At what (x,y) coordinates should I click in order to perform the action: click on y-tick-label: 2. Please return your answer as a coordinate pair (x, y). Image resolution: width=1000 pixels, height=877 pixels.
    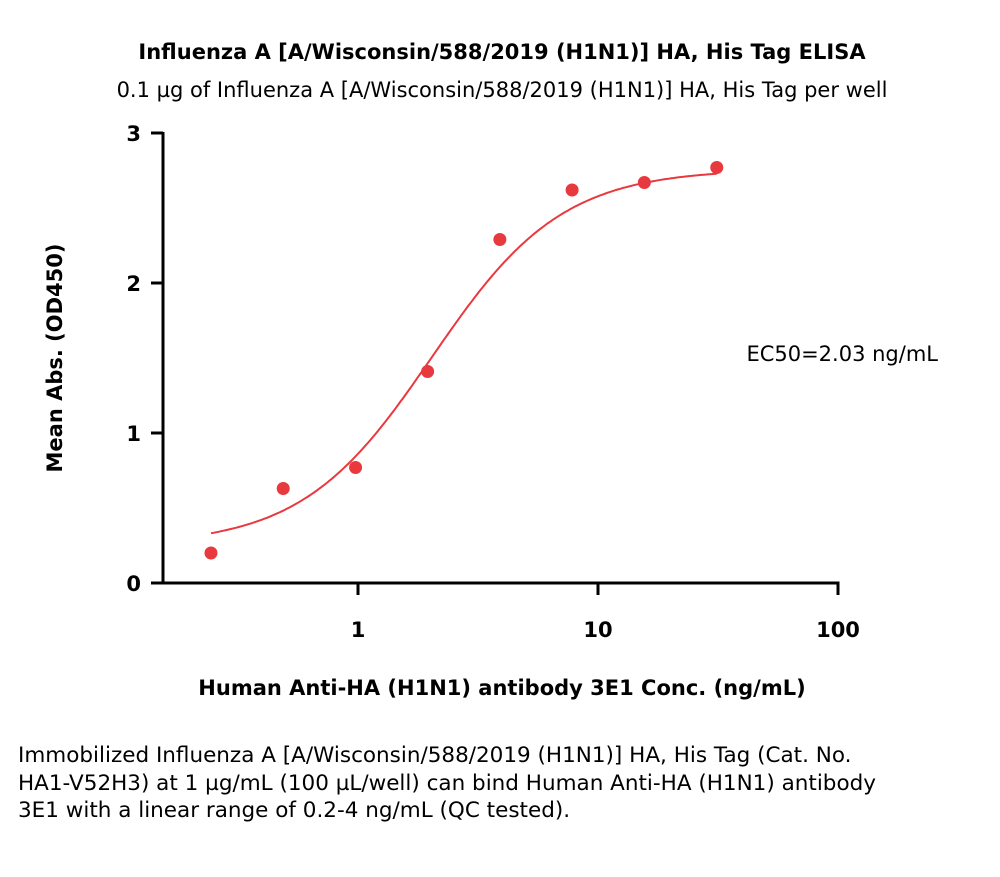
    Looking at the image, I should click on (133, 284).